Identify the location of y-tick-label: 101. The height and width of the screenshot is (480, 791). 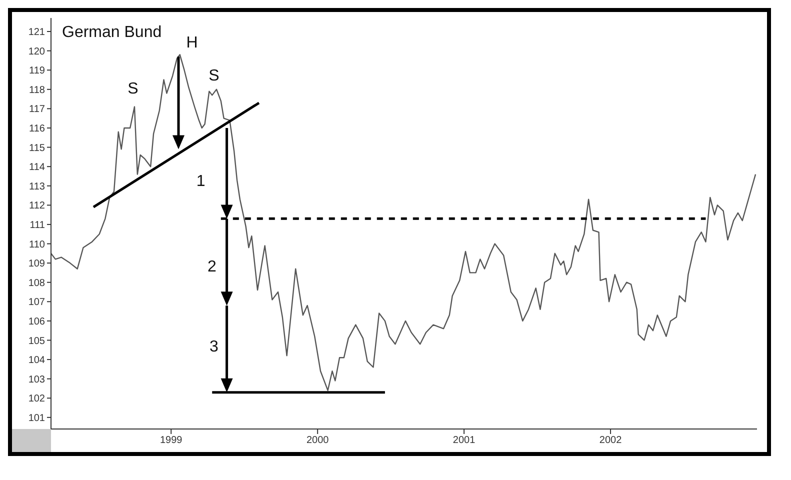
(37, 418).